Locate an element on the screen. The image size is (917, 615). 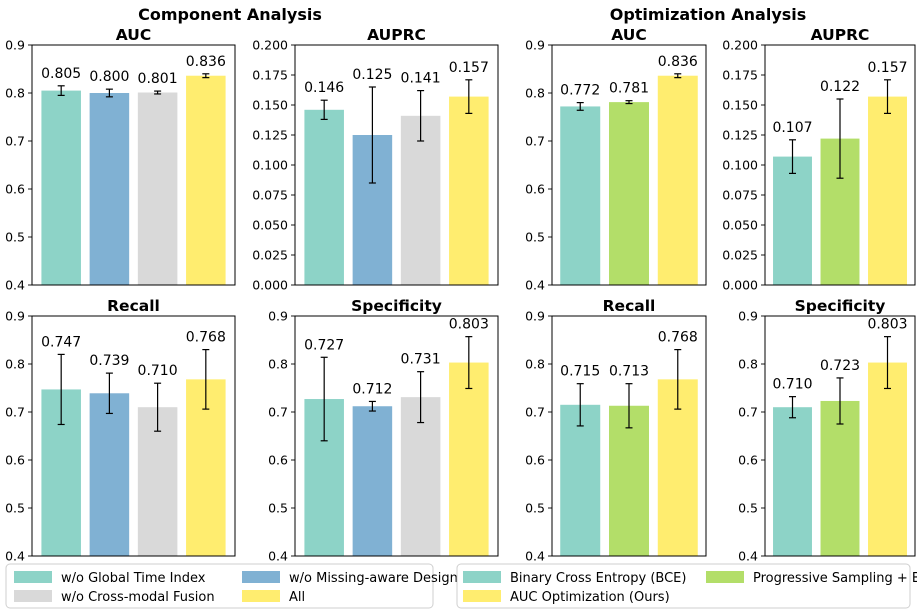
data-label: 0.805 is located at coordinates (61, 74).